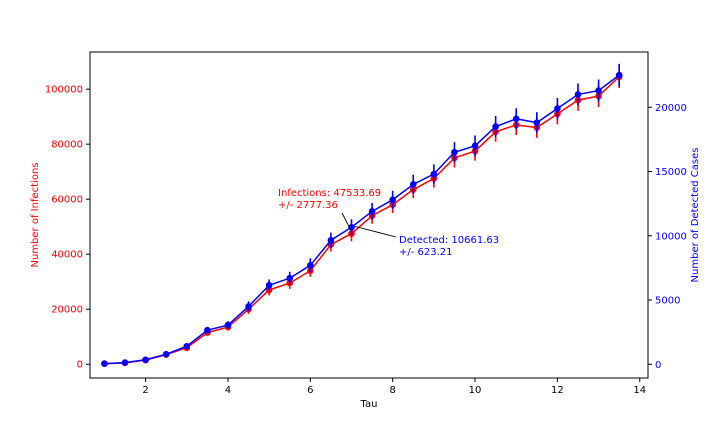 This screenshot has width=720, height=432. I want to click on x-tick-label: 4, so click(228, 390).